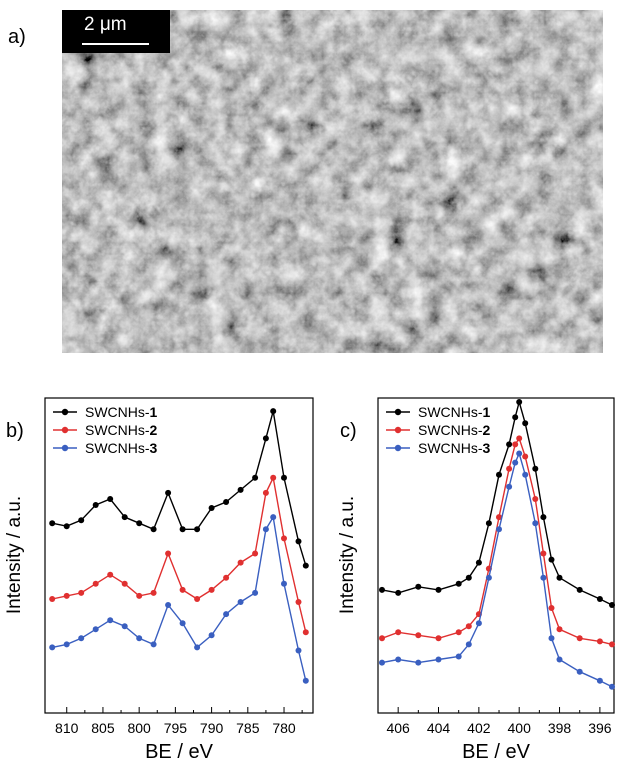  Describe the element at coordinates (115, 44) in the screenshot. I see `scale-bar` at that location.